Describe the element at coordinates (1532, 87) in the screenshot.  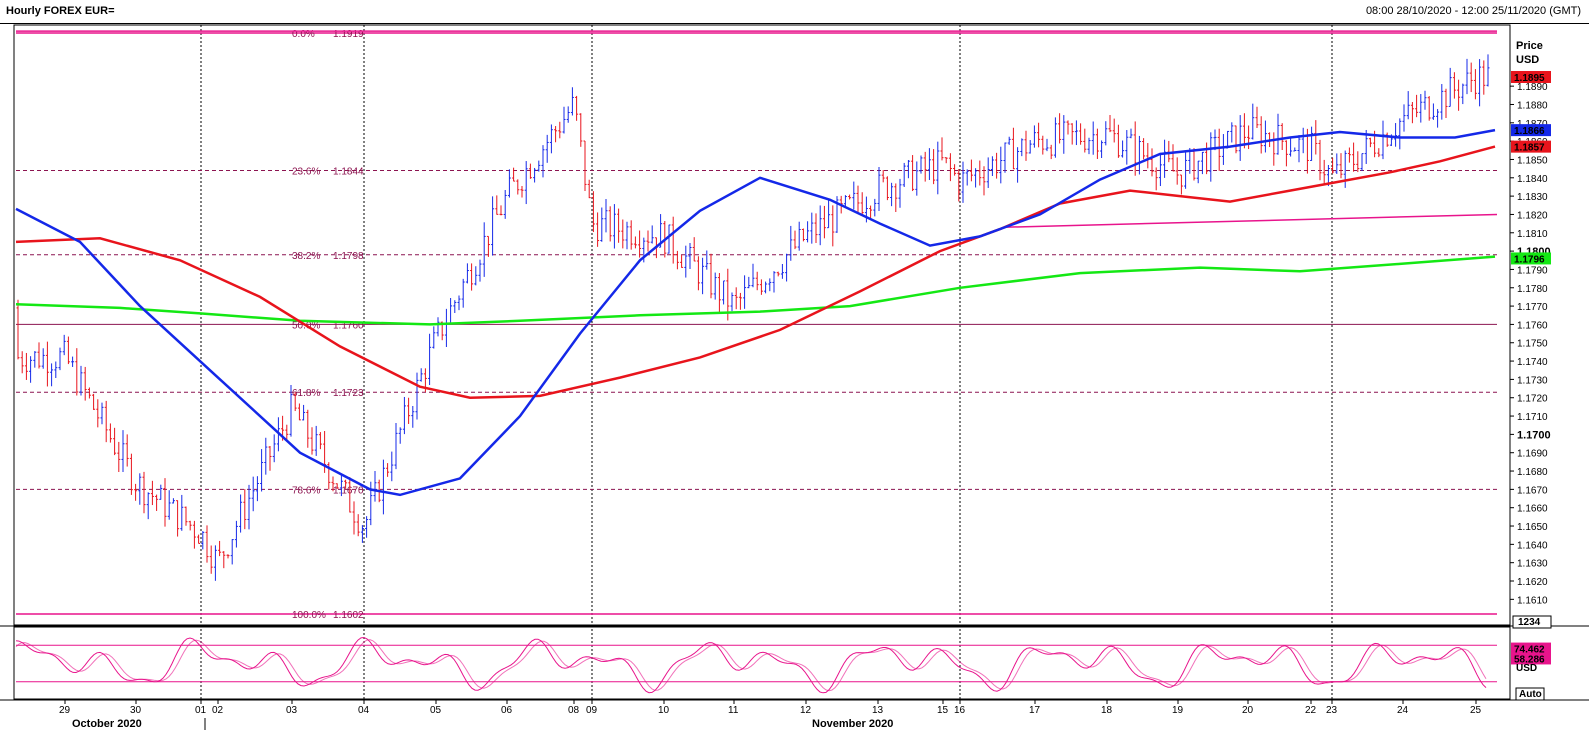
I see `price-tick-label: 1.1890` at that location.